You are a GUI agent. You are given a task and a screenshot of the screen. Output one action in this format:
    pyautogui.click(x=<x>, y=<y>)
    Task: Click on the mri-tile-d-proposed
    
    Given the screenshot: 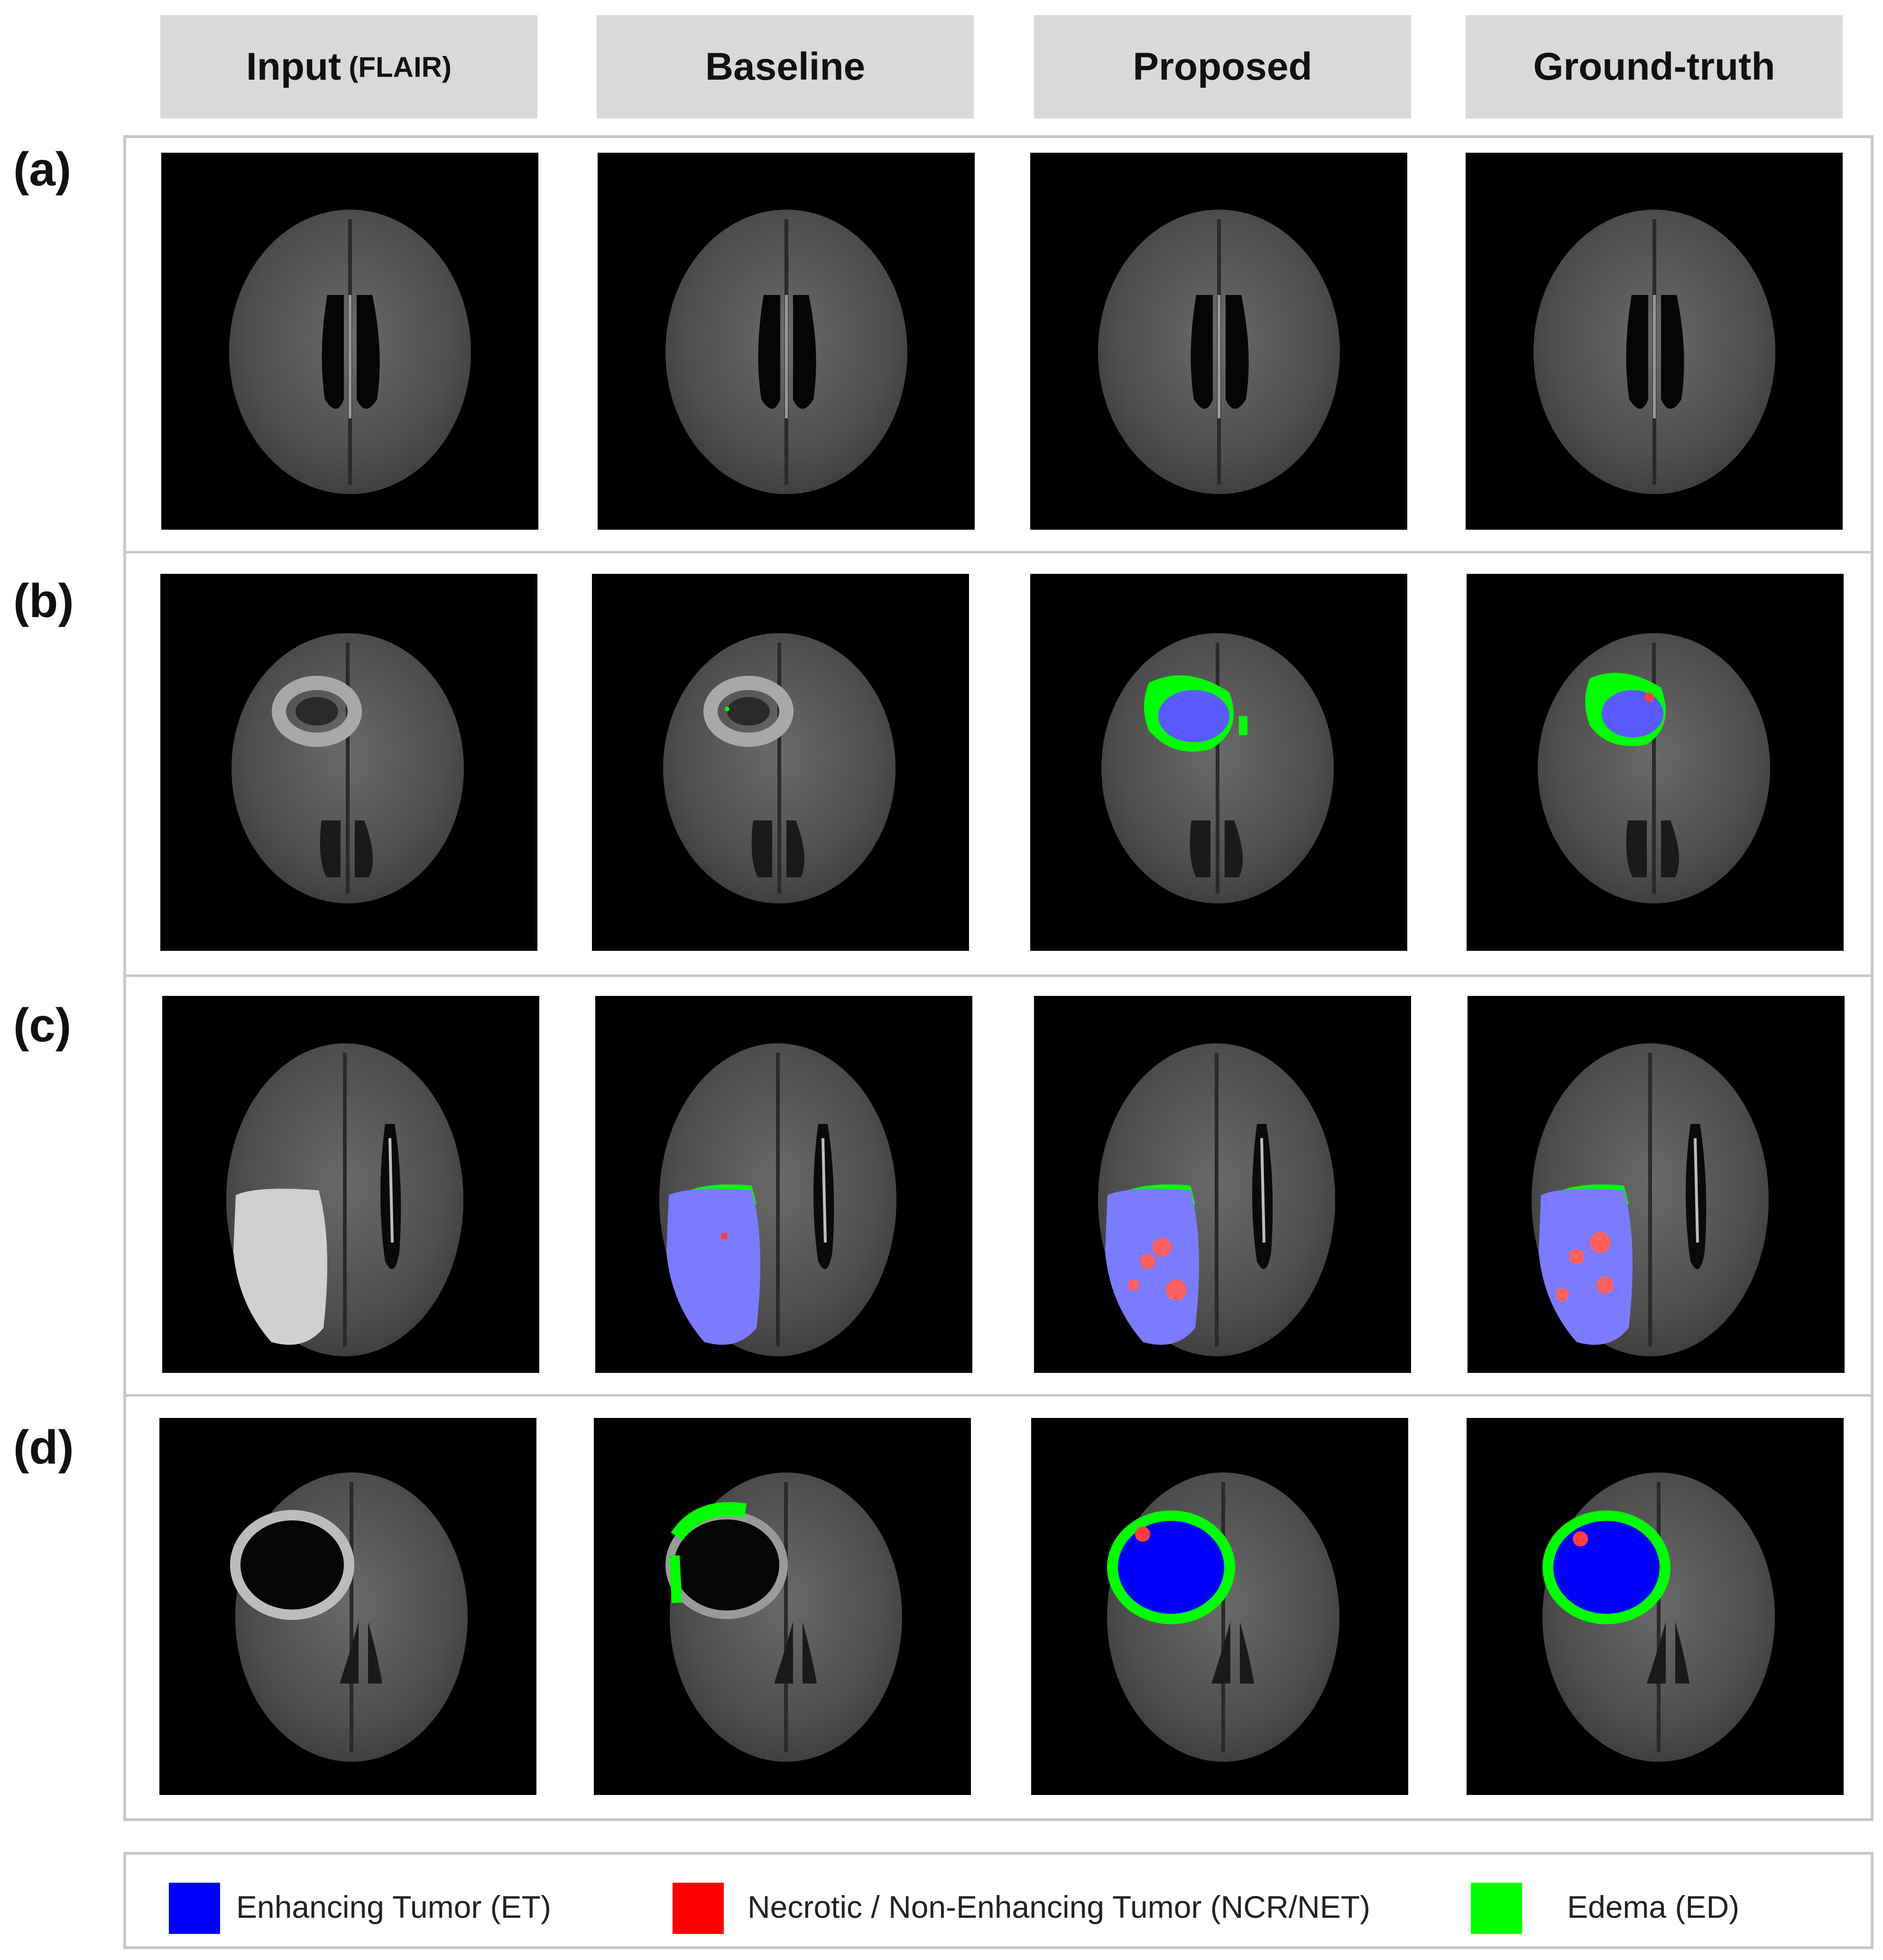 What is the action you would take?
    pyautogui.click(x=1219, y=1606)
    